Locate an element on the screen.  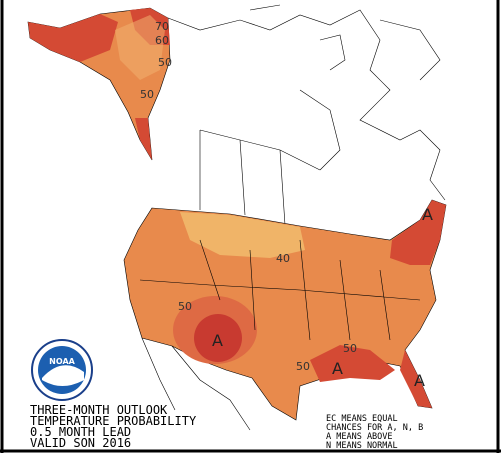
canada-islands is located at coordinates (345, 87).